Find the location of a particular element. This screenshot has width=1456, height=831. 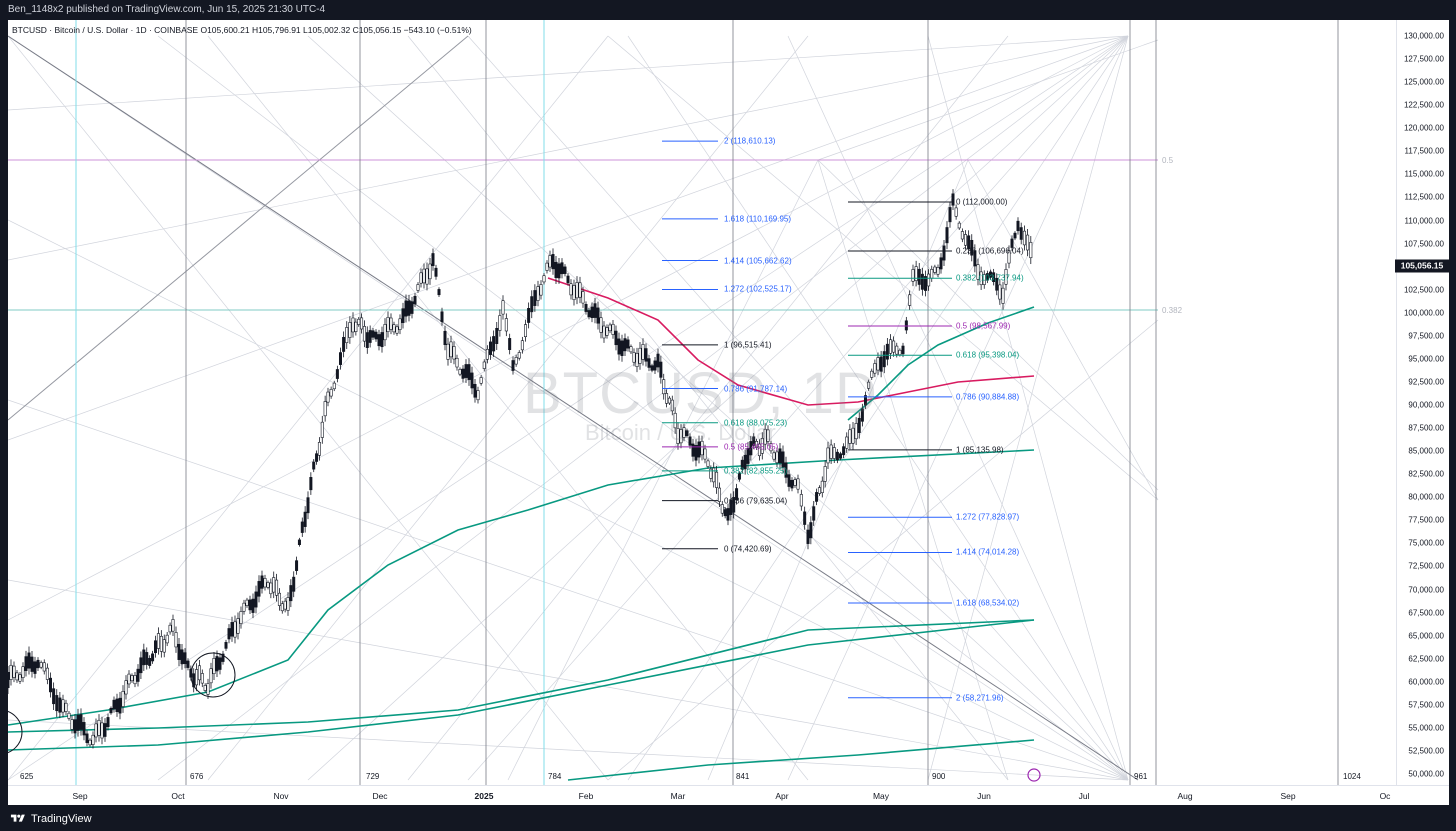

fib-level-label: 0.382 (82,855.25) is located at coordinates (756, 471).